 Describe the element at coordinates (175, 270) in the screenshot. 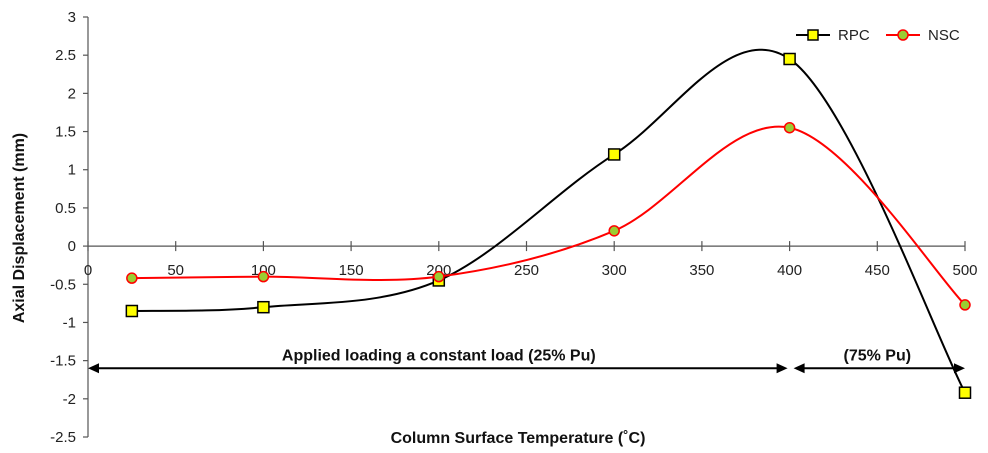

I see `x-tick-label: 50` at that location.